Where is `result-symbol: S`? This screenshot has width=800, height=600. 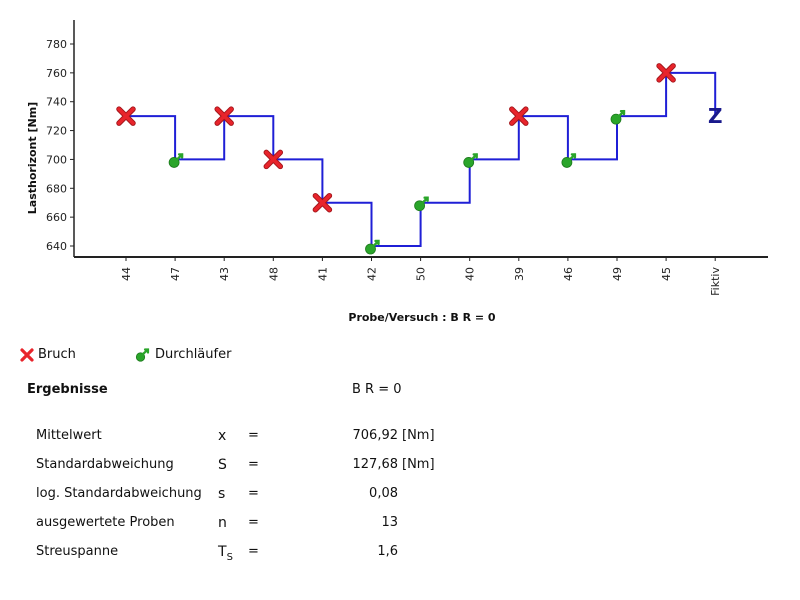 result-symbol: S is located at coordinates (222, 465).